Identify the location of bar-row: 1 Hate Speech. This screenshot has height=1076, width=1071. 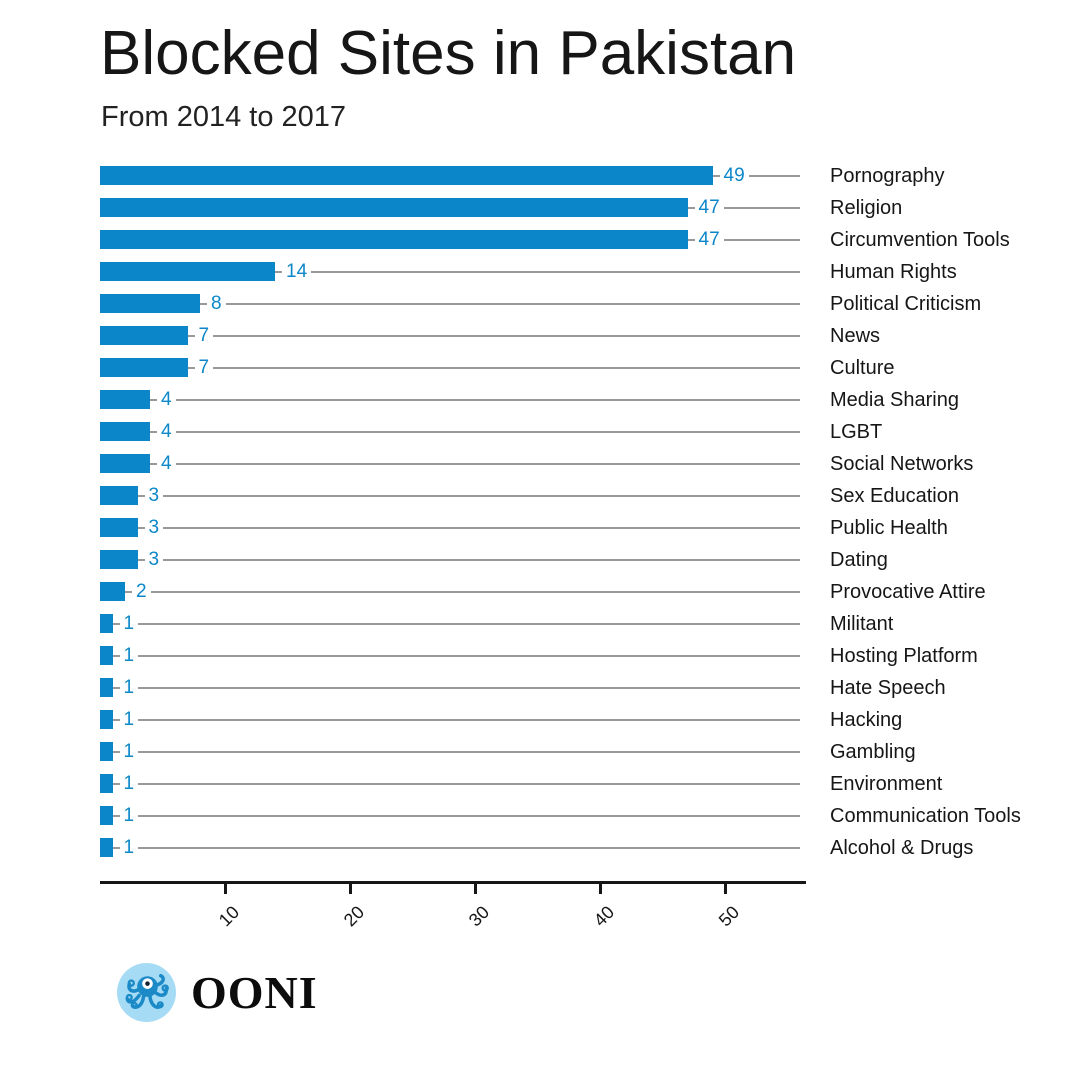
(582, 688).